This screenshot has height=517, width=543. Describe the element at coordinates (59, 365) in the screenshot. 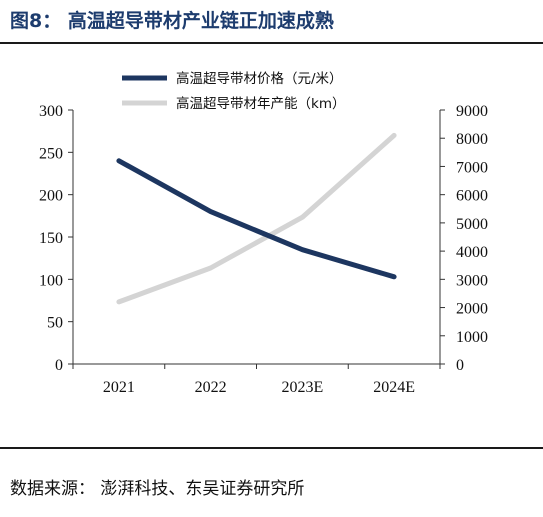

I see `left-tick-label: 0` at that location.